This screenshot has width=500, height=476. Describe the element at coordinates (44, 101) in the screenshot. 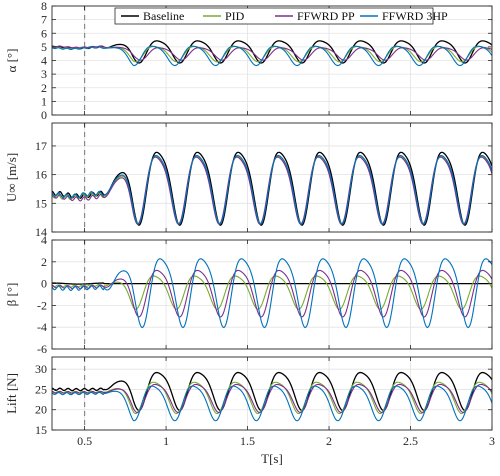

I see `y-tick-label: 1` at that location.